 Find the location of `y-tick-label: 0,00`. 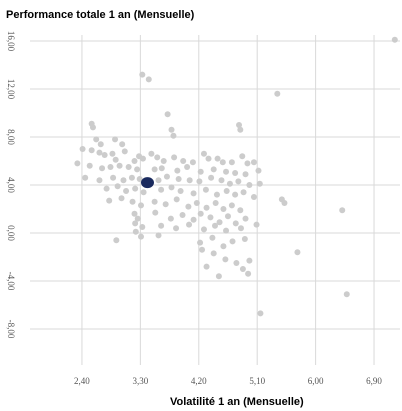

y-tick-label: 0,00 is located at coordinates (11, 233).